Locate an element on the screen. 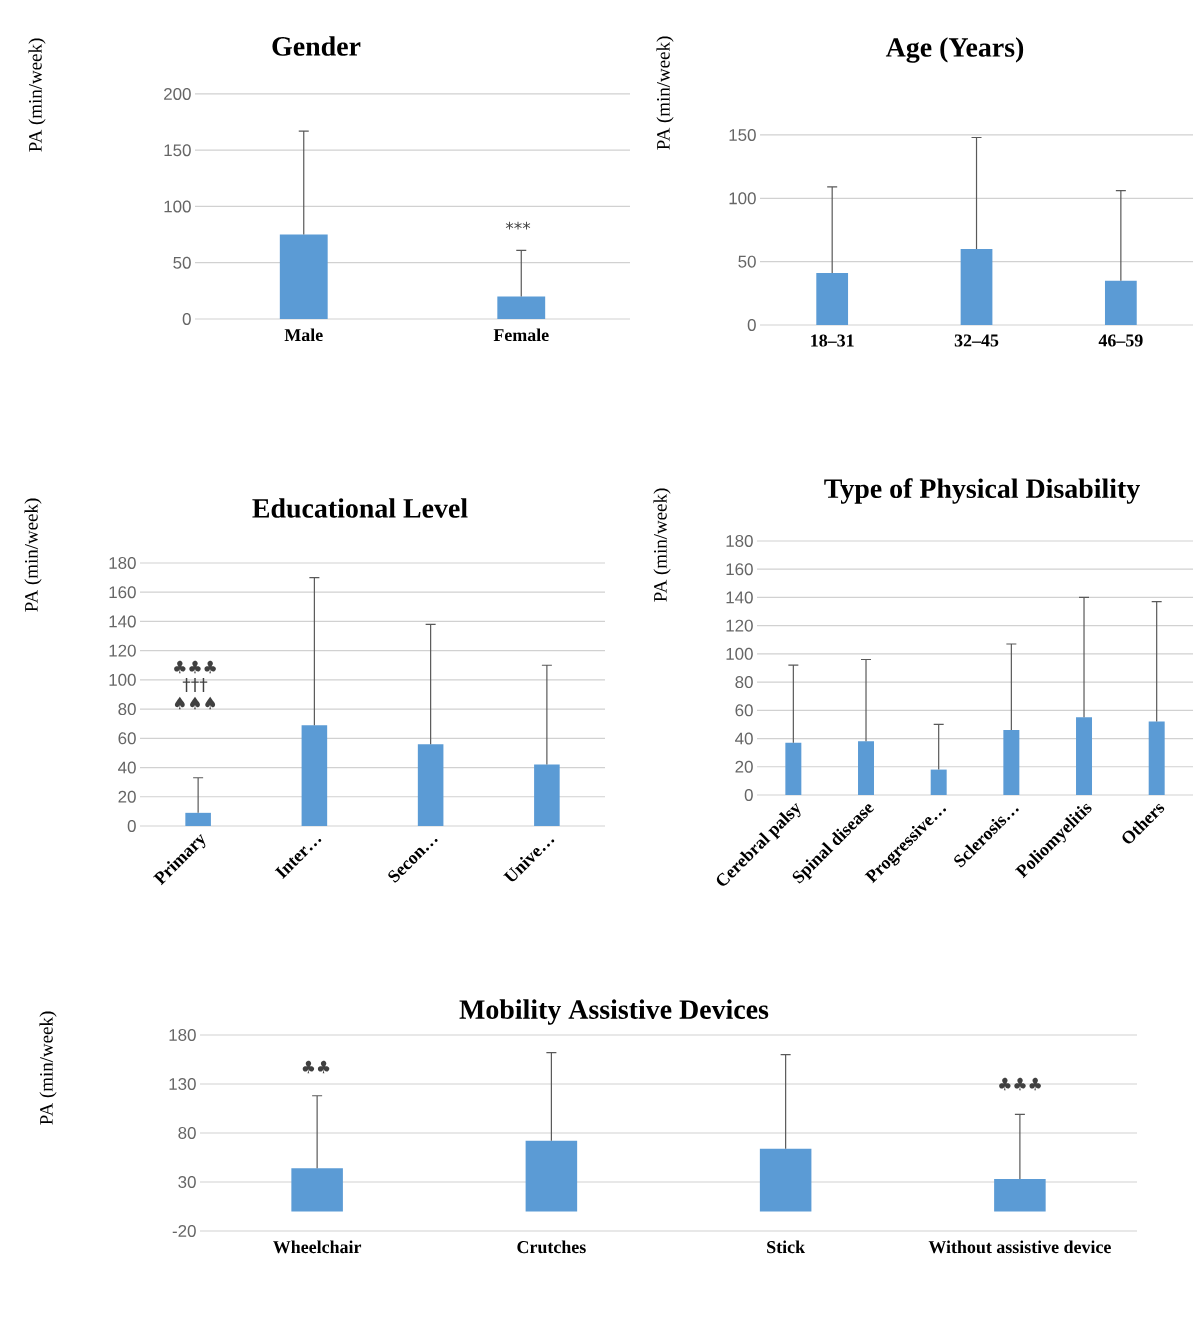 This screenshot has height=1323, width=1195. chart-title: Gender is located at coordinates (316, 46).